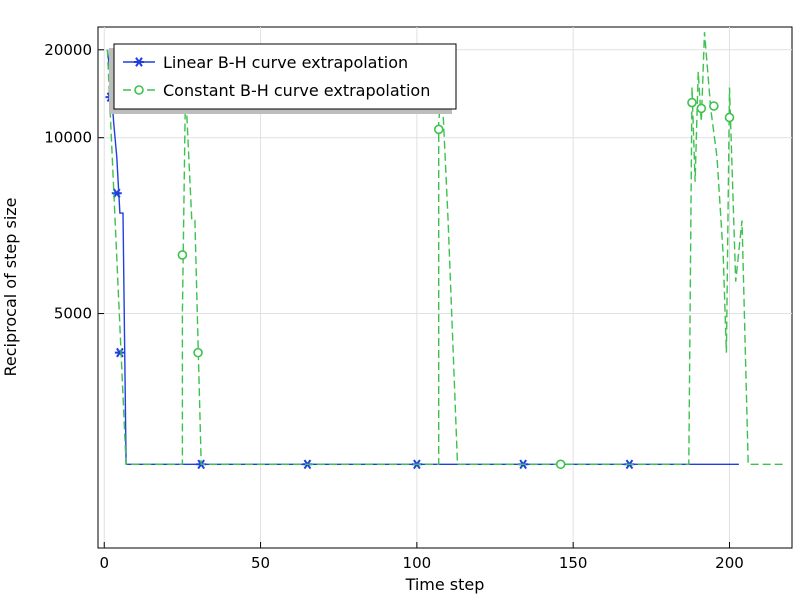 This screenshot has width=800, height=600. Describe the element at coordinates (296, 90) in the screenshot. I see `legend-label-constant: Constant B-H curve extrapolation` at that location.